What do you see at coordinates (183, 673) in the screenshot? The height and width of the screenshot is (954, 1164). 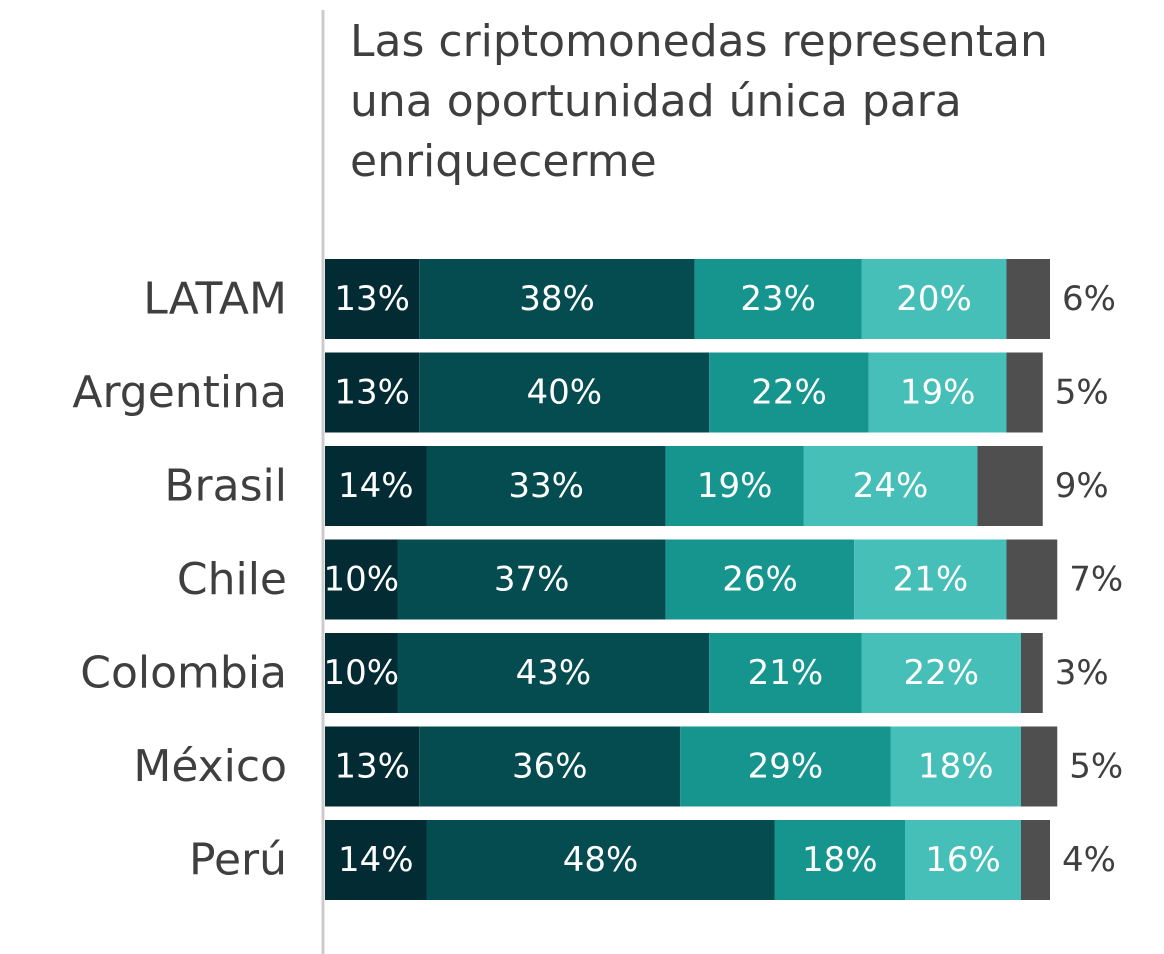 I see `category-label: Colombia` at bounding box center [183, 673].